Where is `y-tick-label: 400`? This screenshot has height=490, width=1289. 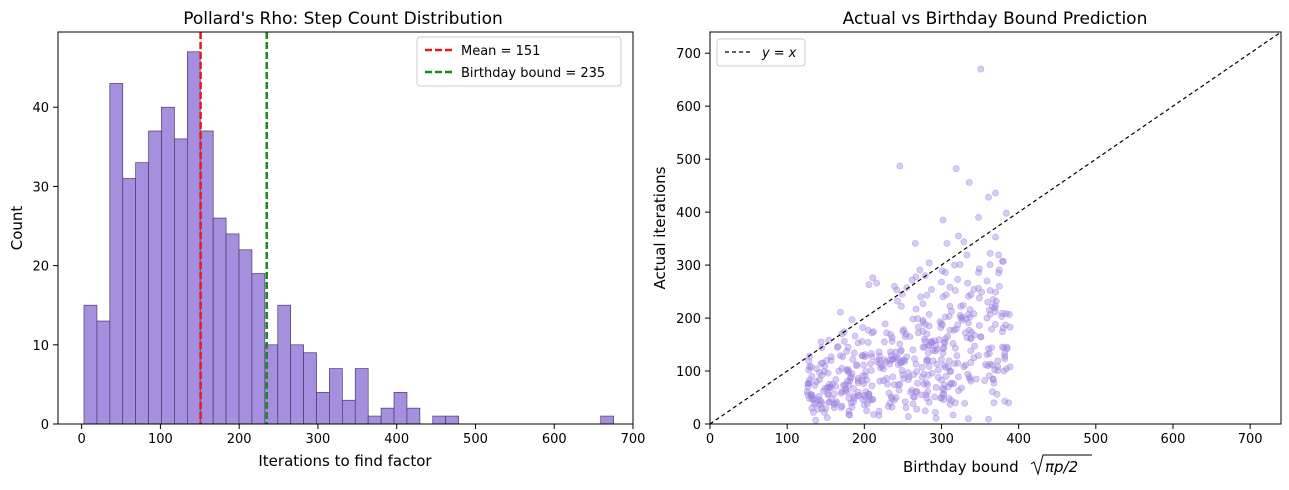
y-tick-label: 400 is located at coordinates (688, 213).